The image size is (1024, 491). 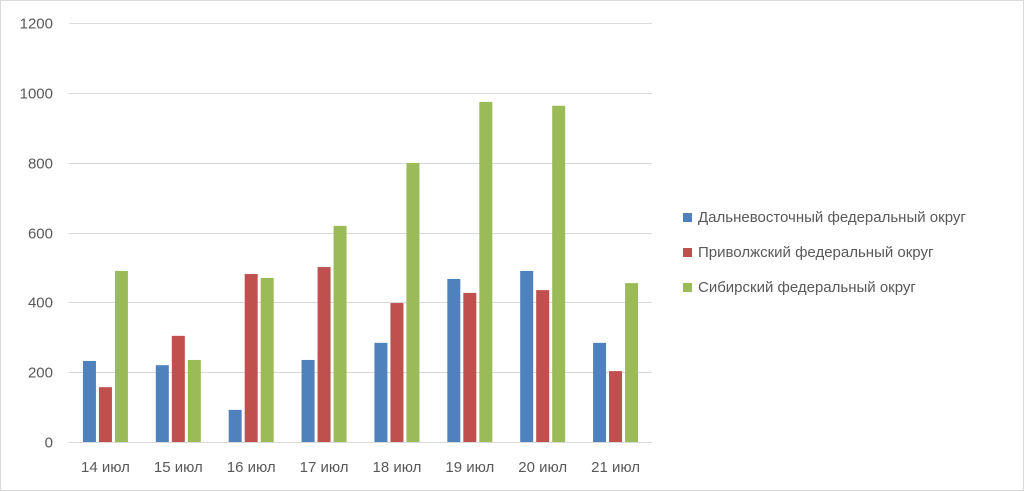 I want to click on y-tick-label: 600, so click(x=40, y=234).